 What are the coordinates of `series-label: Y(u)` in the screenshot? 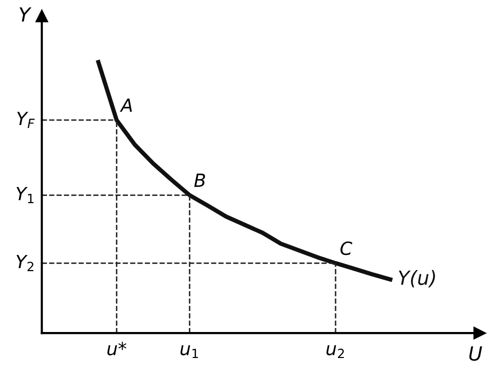 It's located at (416, 279).